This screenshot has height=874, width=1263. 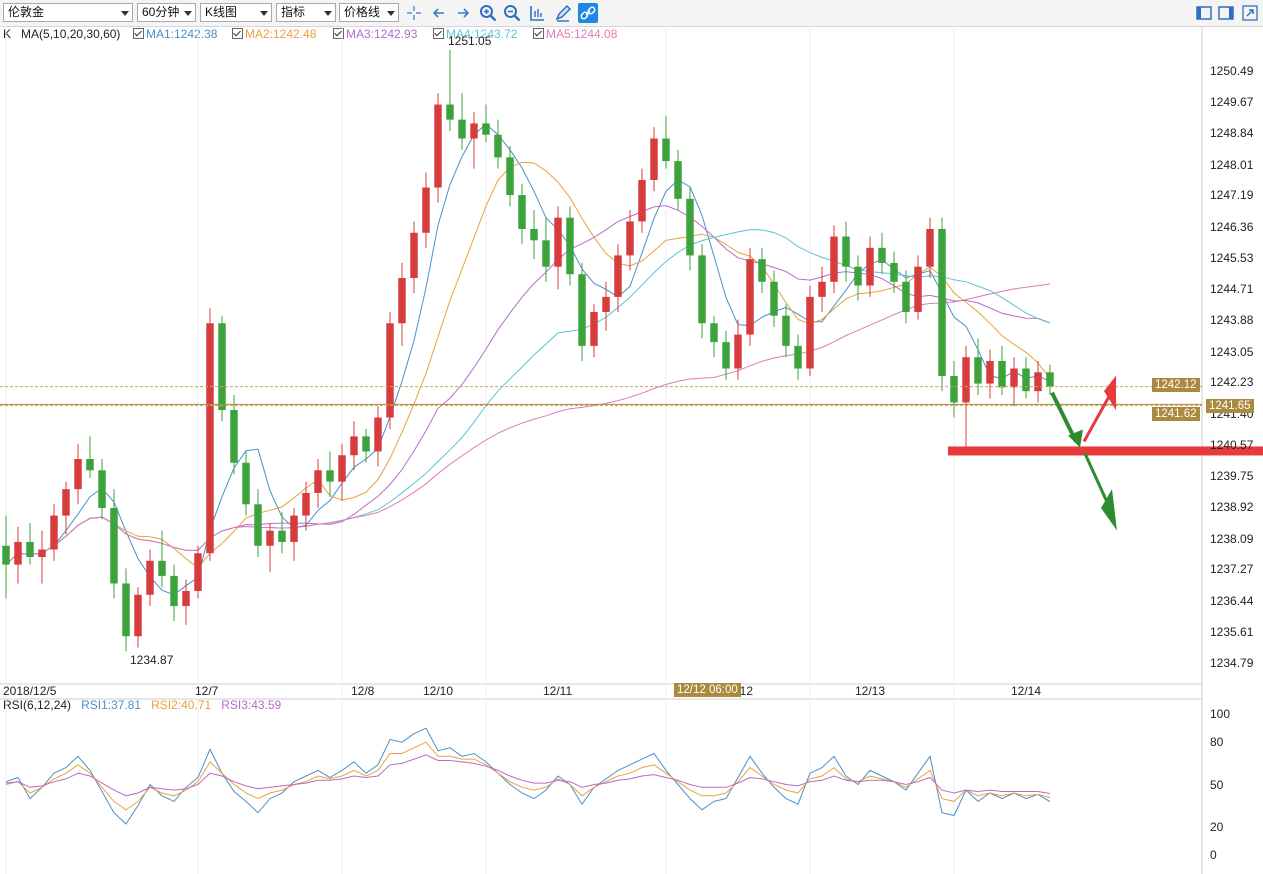 I want to click on price-tick-label: 1234.79, so click(x=1232, y=663).